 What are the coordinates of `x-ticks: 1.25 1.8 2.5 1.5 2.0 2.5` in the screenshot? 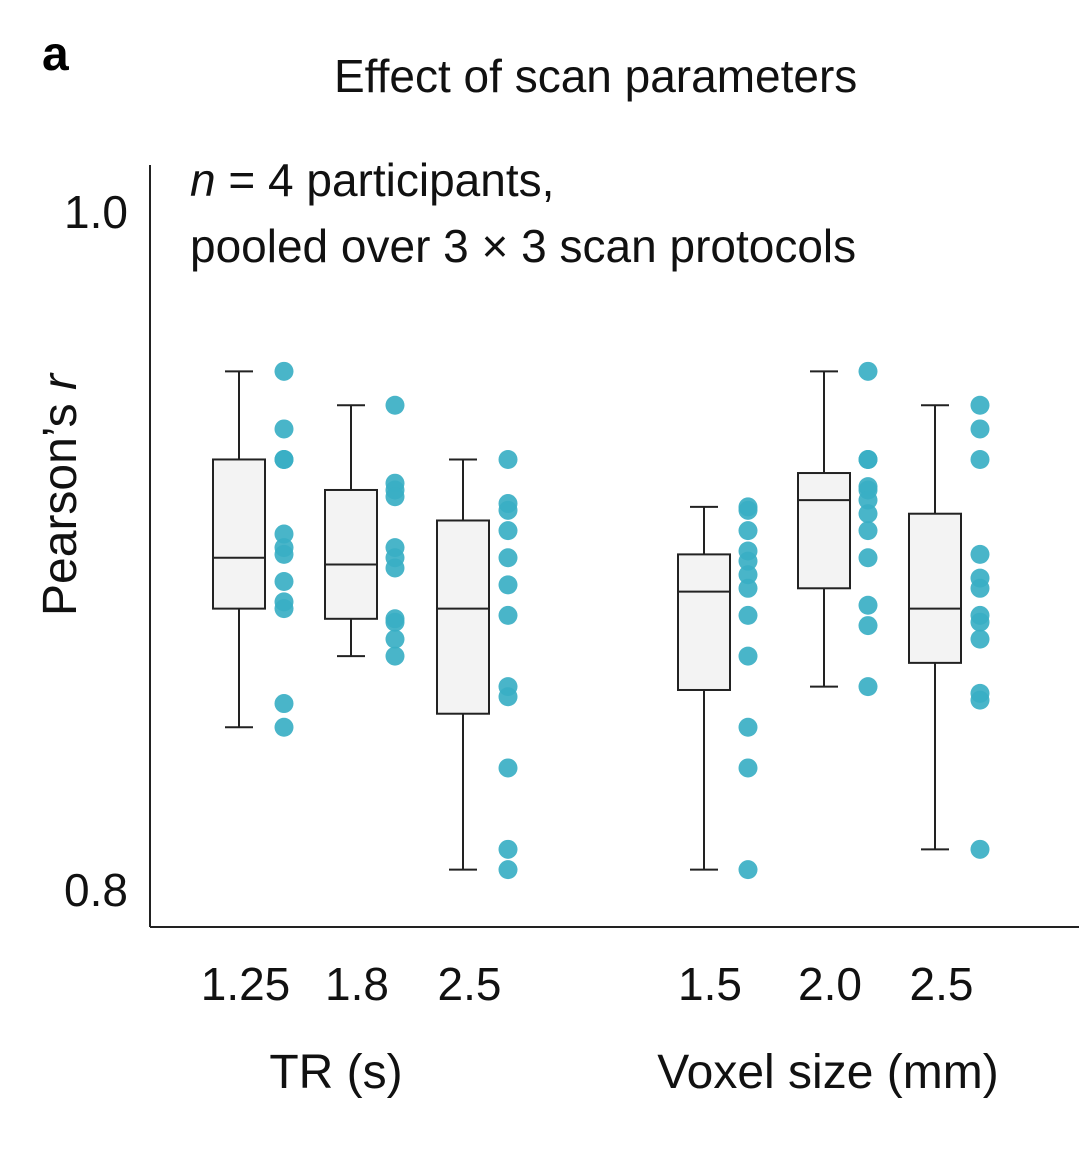 It's located at (587, 984).